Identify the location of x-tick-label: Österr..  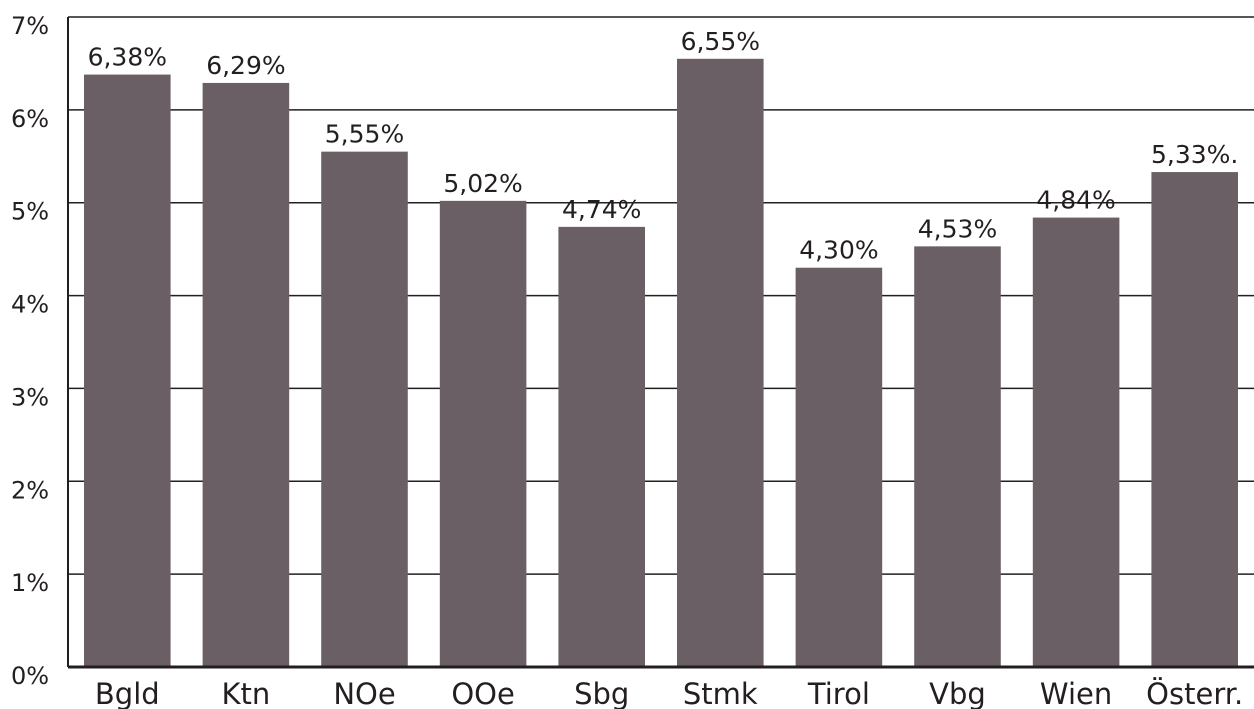
(1194, 693).